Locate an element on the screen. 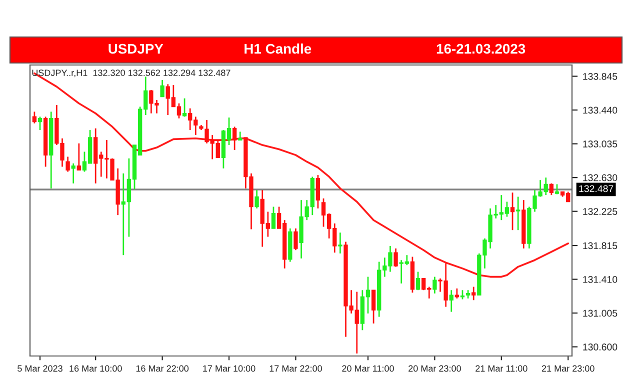 Image resolution: width=631 pixels, height=380 pixels. chart-subtitle: H1 Candle is located at coordinates (278, 49).